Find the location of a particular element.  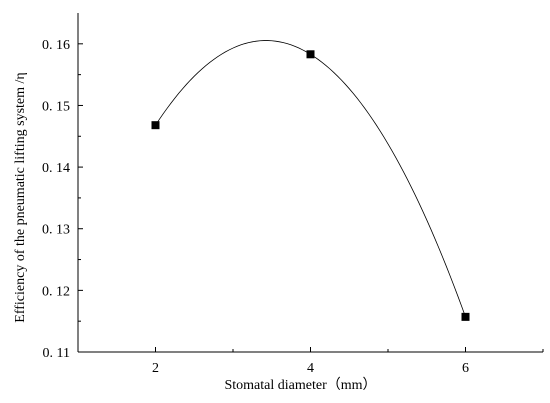

y-tick-label: 0. 14 is located at coordinates (56, 168).